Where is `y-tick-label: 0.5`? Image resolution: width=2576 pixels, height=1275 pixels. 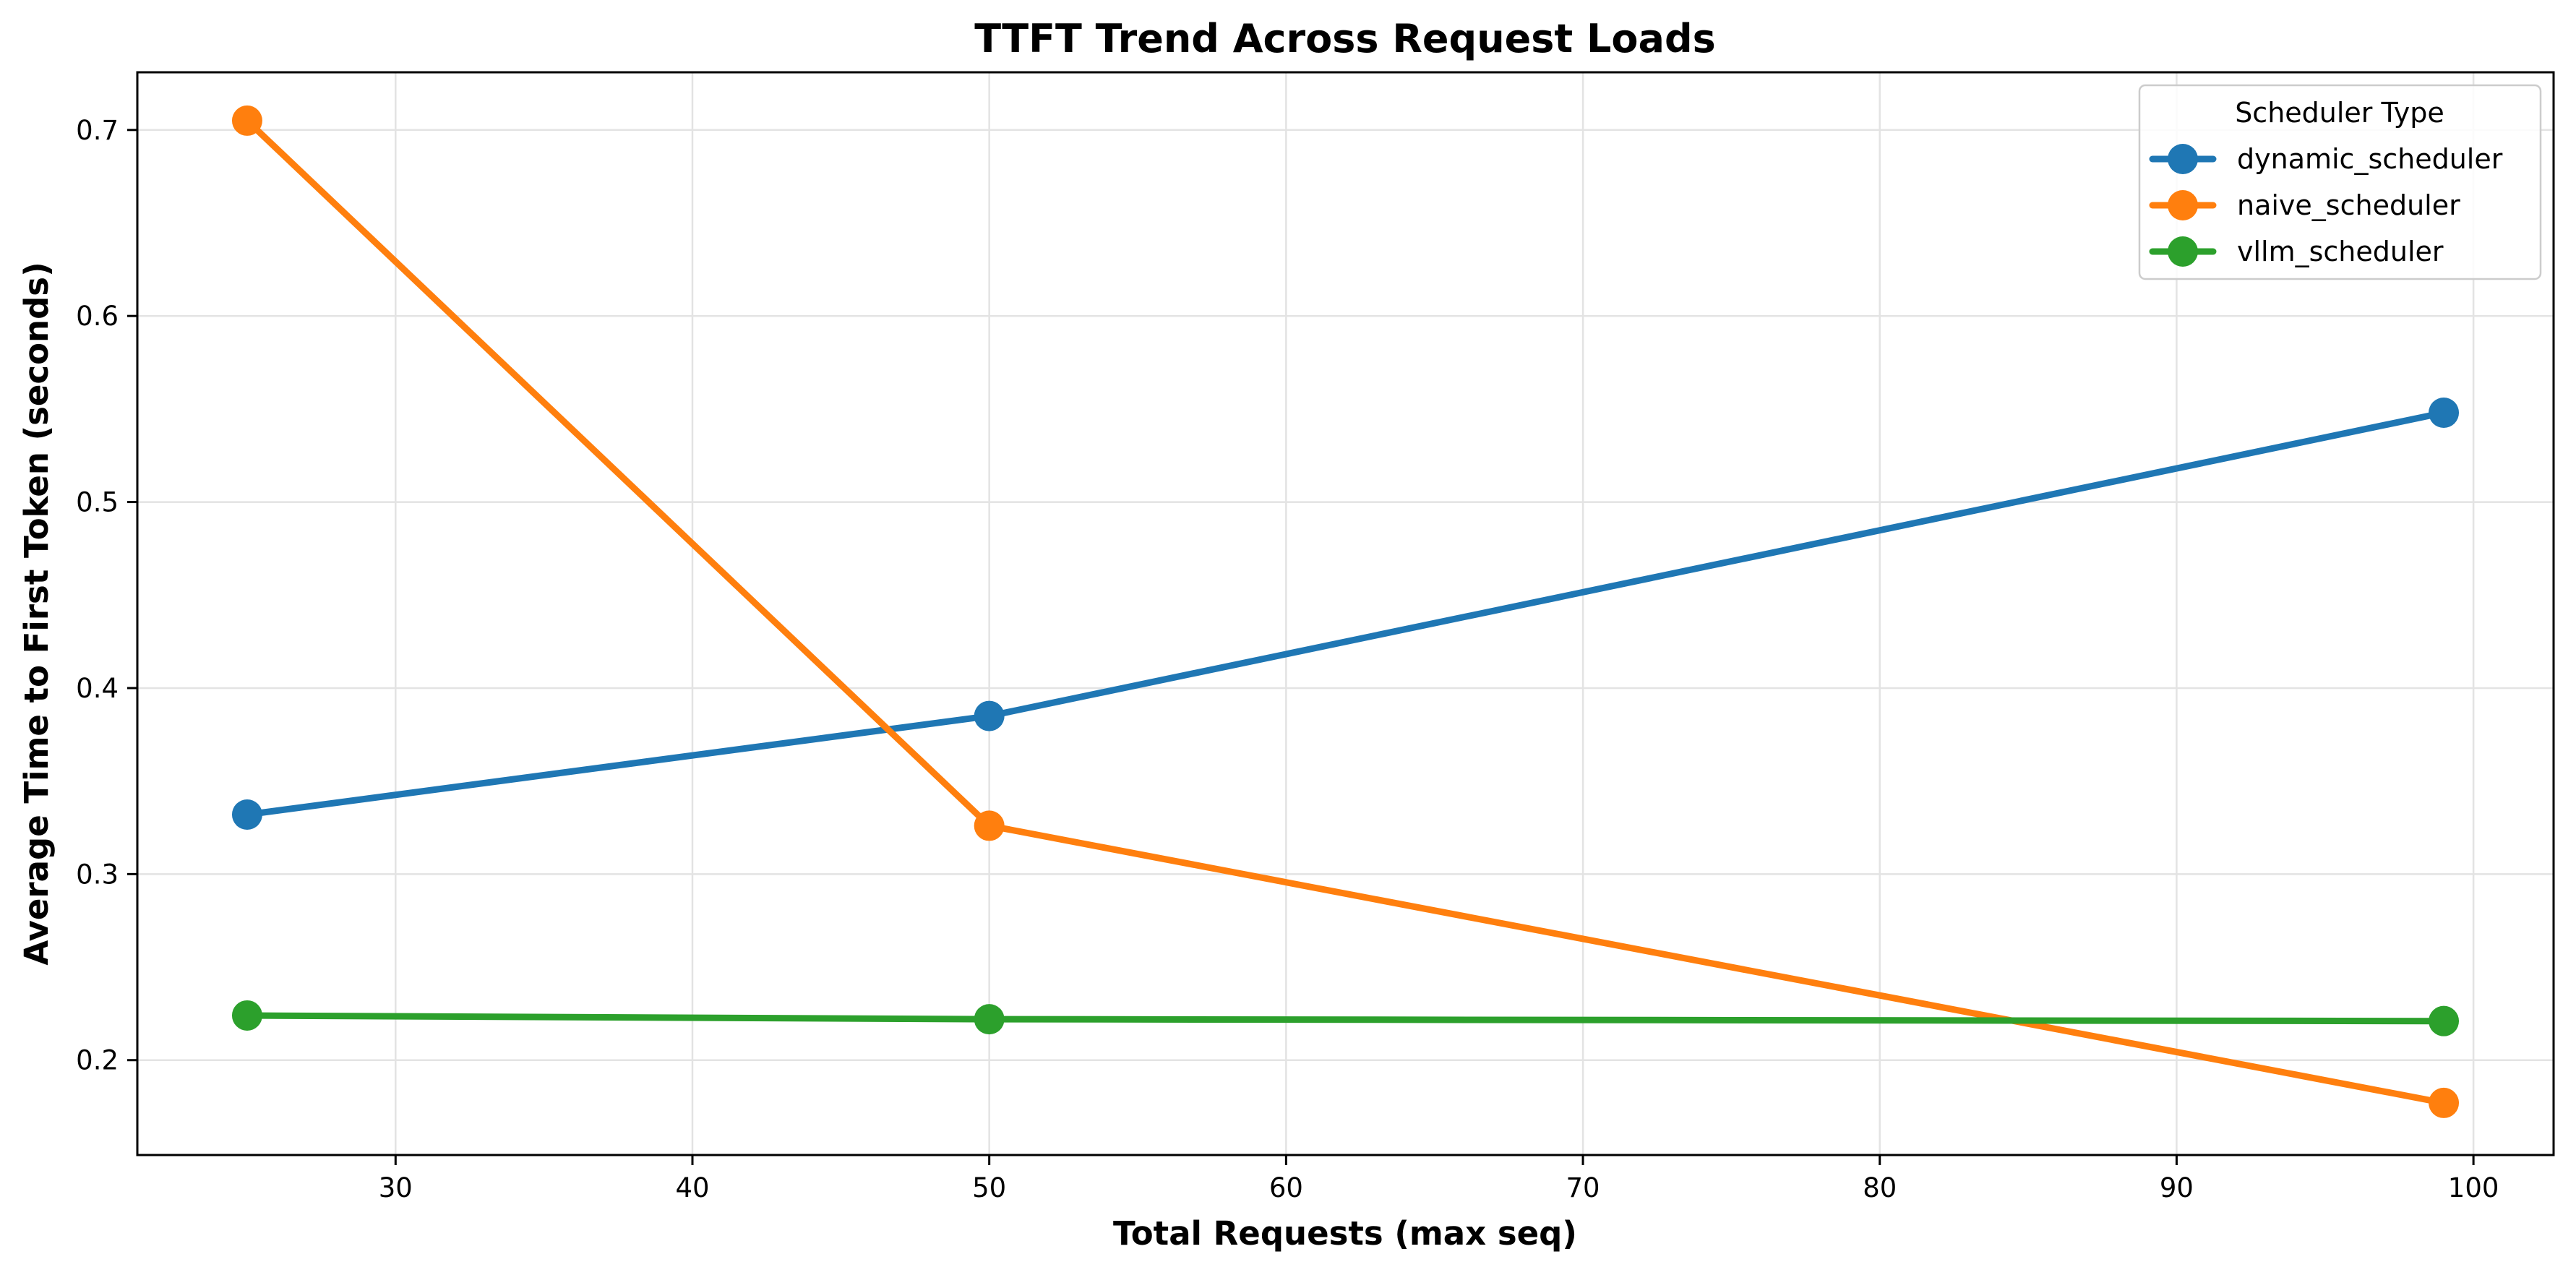
y-tick-label: 0.5 is located at coordinates (98, 502).